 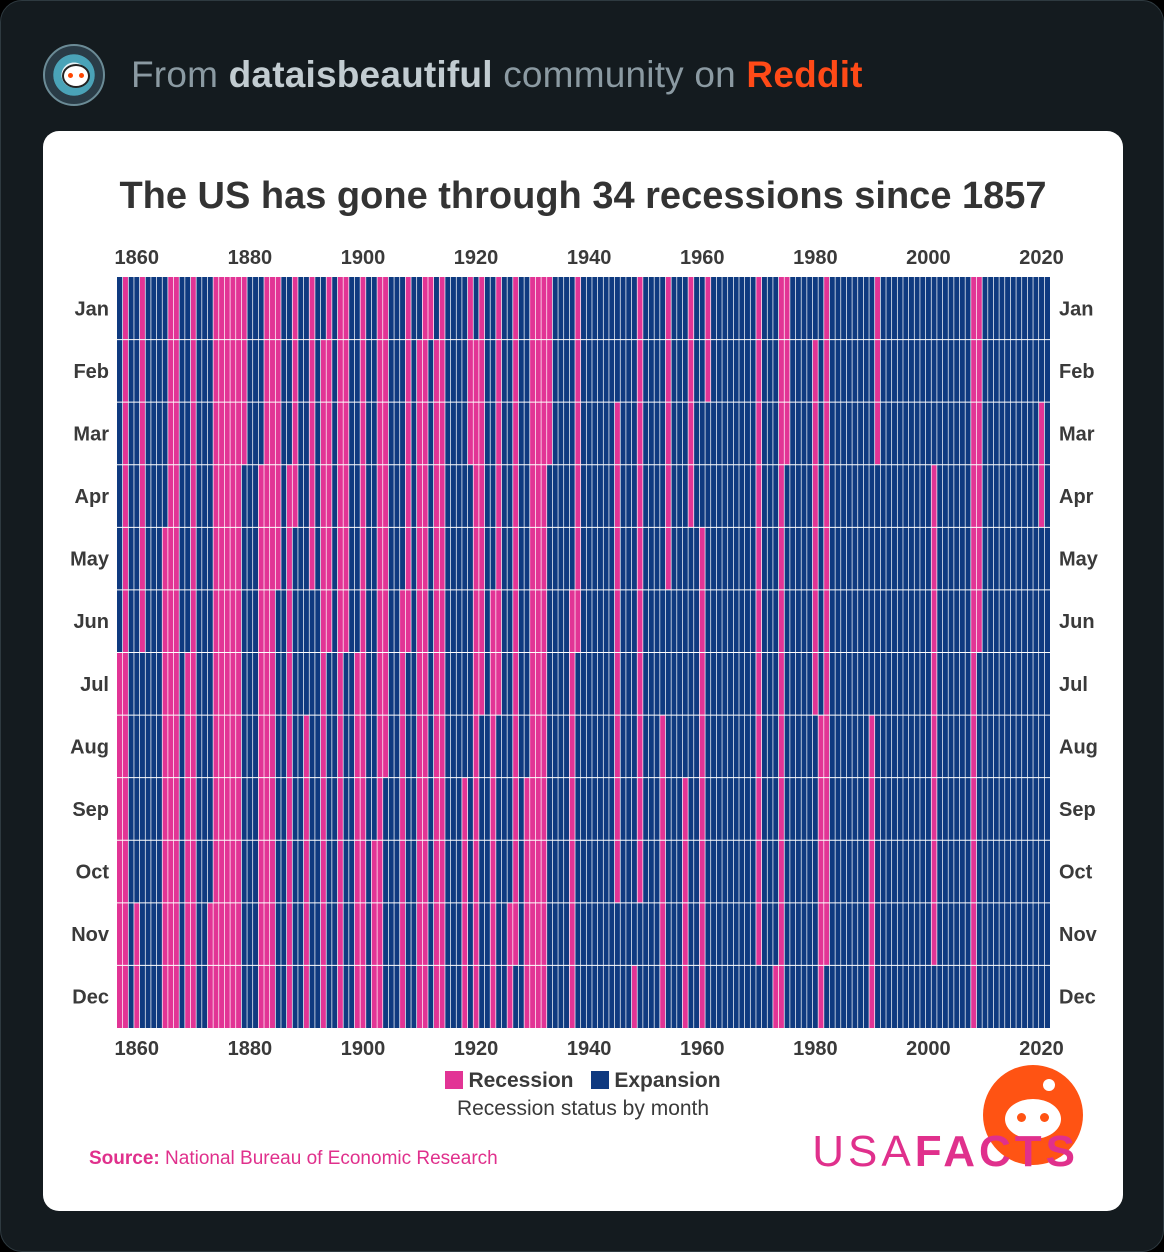 What do you see at coordinates (360, 74) in the screenshot?
I see `community-name: dataisbeautiful` at bounding box center [360, 74].